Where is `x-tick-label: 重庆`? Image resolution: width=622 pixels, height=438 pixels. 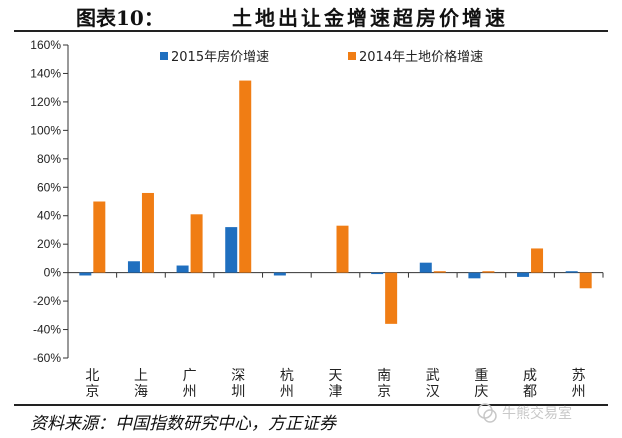
x-tick-label: 重庆 is located at coordinates (481, 384).